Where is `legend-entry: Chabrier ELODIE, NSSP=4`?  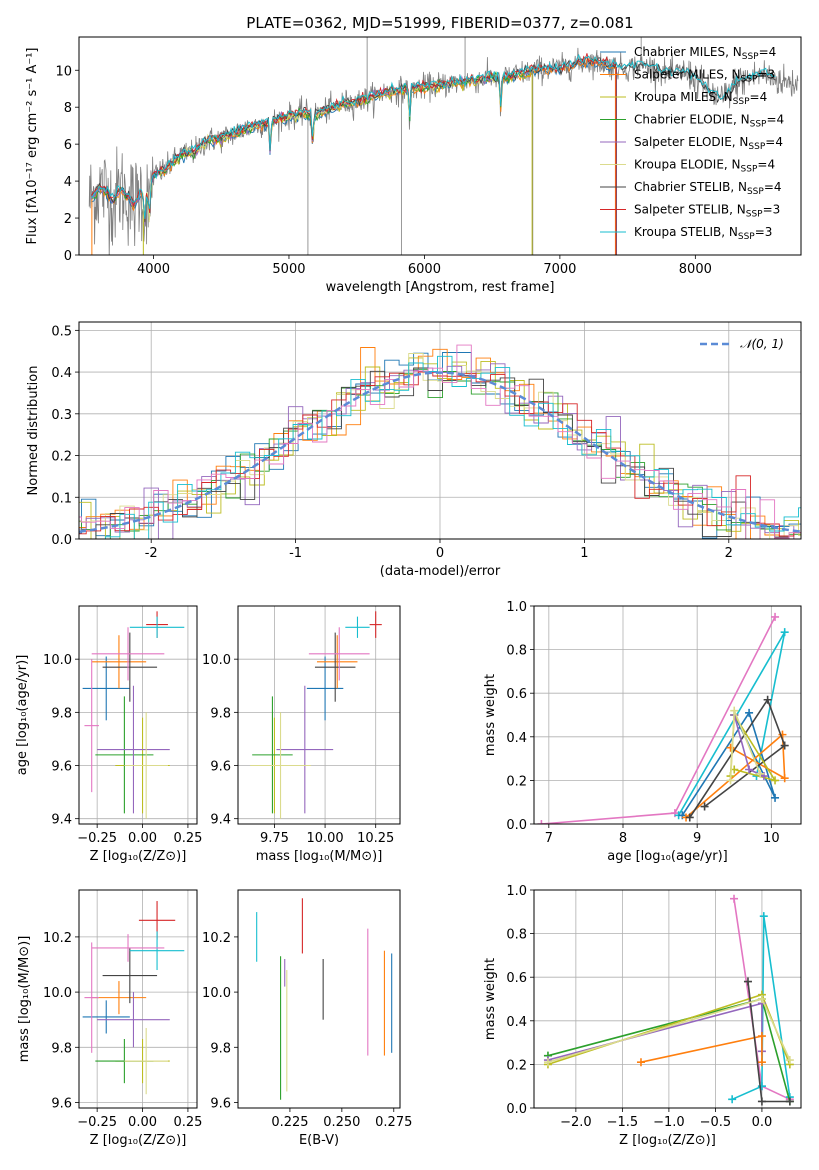
legend-entry: Chabrier ELODIE, NSSP=4 is located at coordinates (709, 121).